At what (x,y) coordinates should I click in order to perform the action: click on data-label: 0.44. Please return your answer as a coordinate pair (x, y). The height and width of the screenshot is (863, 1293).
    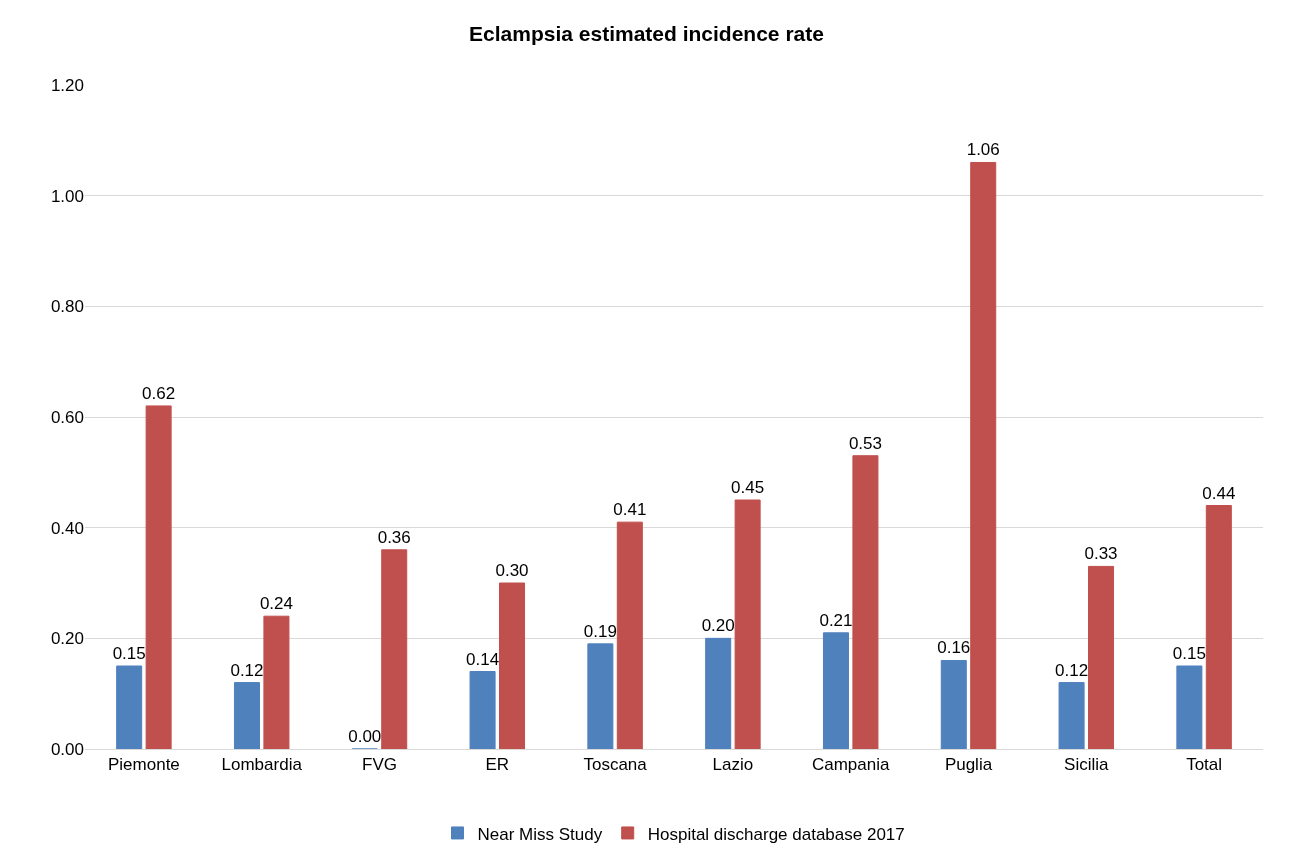
    Looking at the image, I should click on (1219, 493).